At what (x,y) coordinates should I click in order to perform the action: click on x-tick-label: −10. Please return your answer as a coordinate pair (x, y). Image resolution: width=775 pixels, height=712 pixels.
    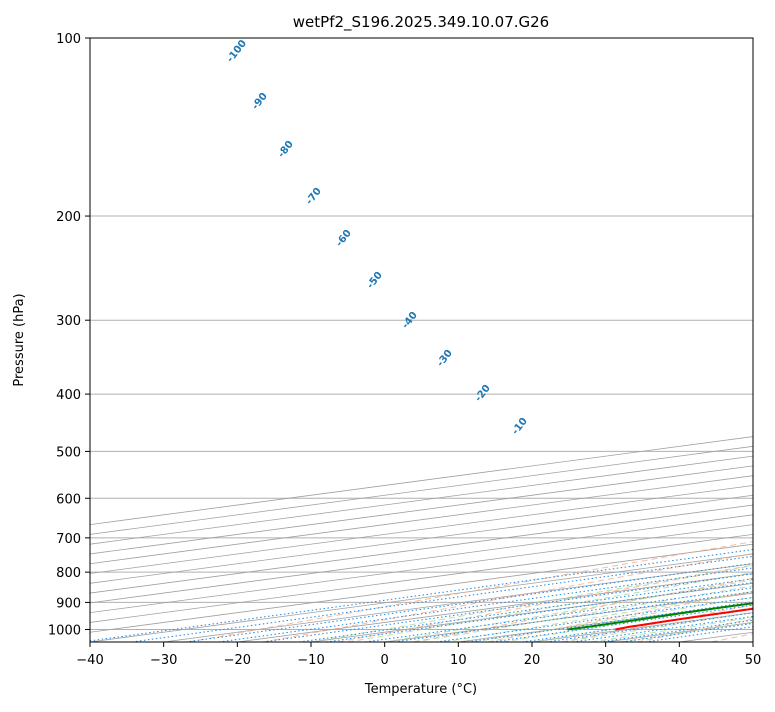
    Looking at the image, I should click on (310, 660).